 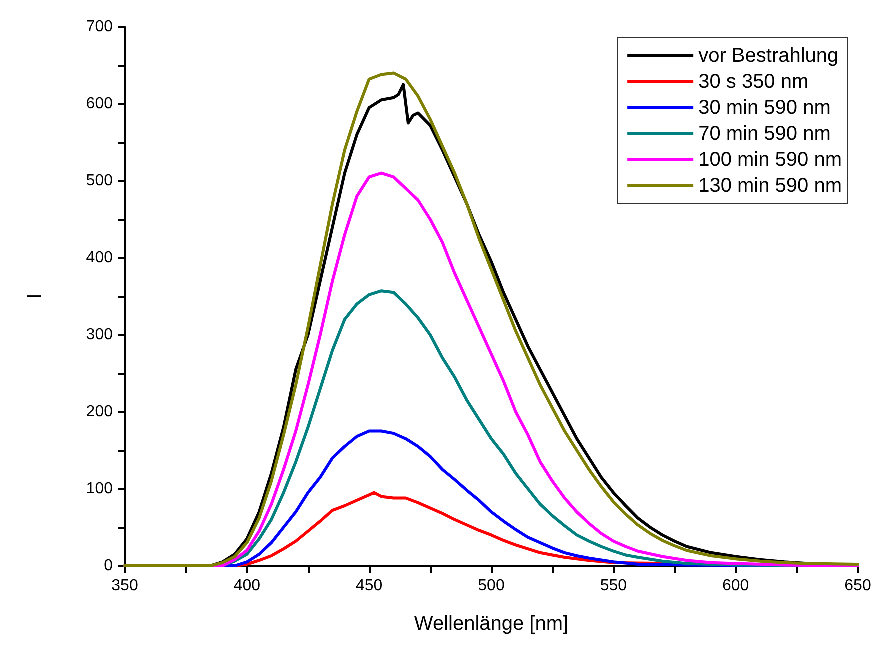 I want to click on x-tick-label: 400, so click(x=247, y=586).